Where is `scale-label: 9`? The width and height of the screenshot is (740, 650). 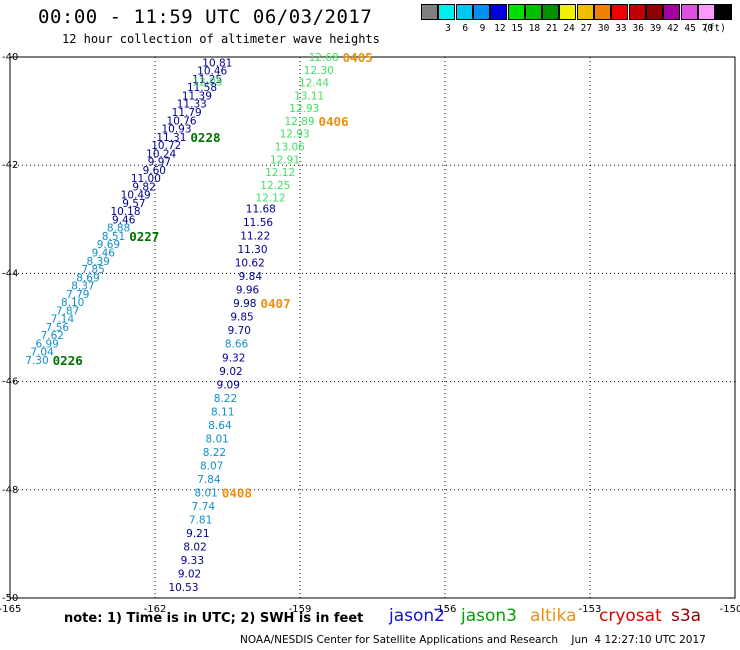
scale-label: 9 is located at coordinates (482, 28).